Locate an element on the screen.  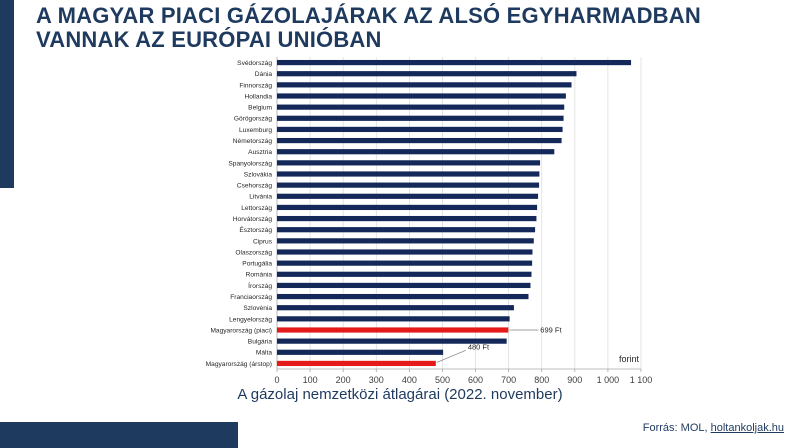
category-label: Spanyolország is located at coordinates (250, 163).